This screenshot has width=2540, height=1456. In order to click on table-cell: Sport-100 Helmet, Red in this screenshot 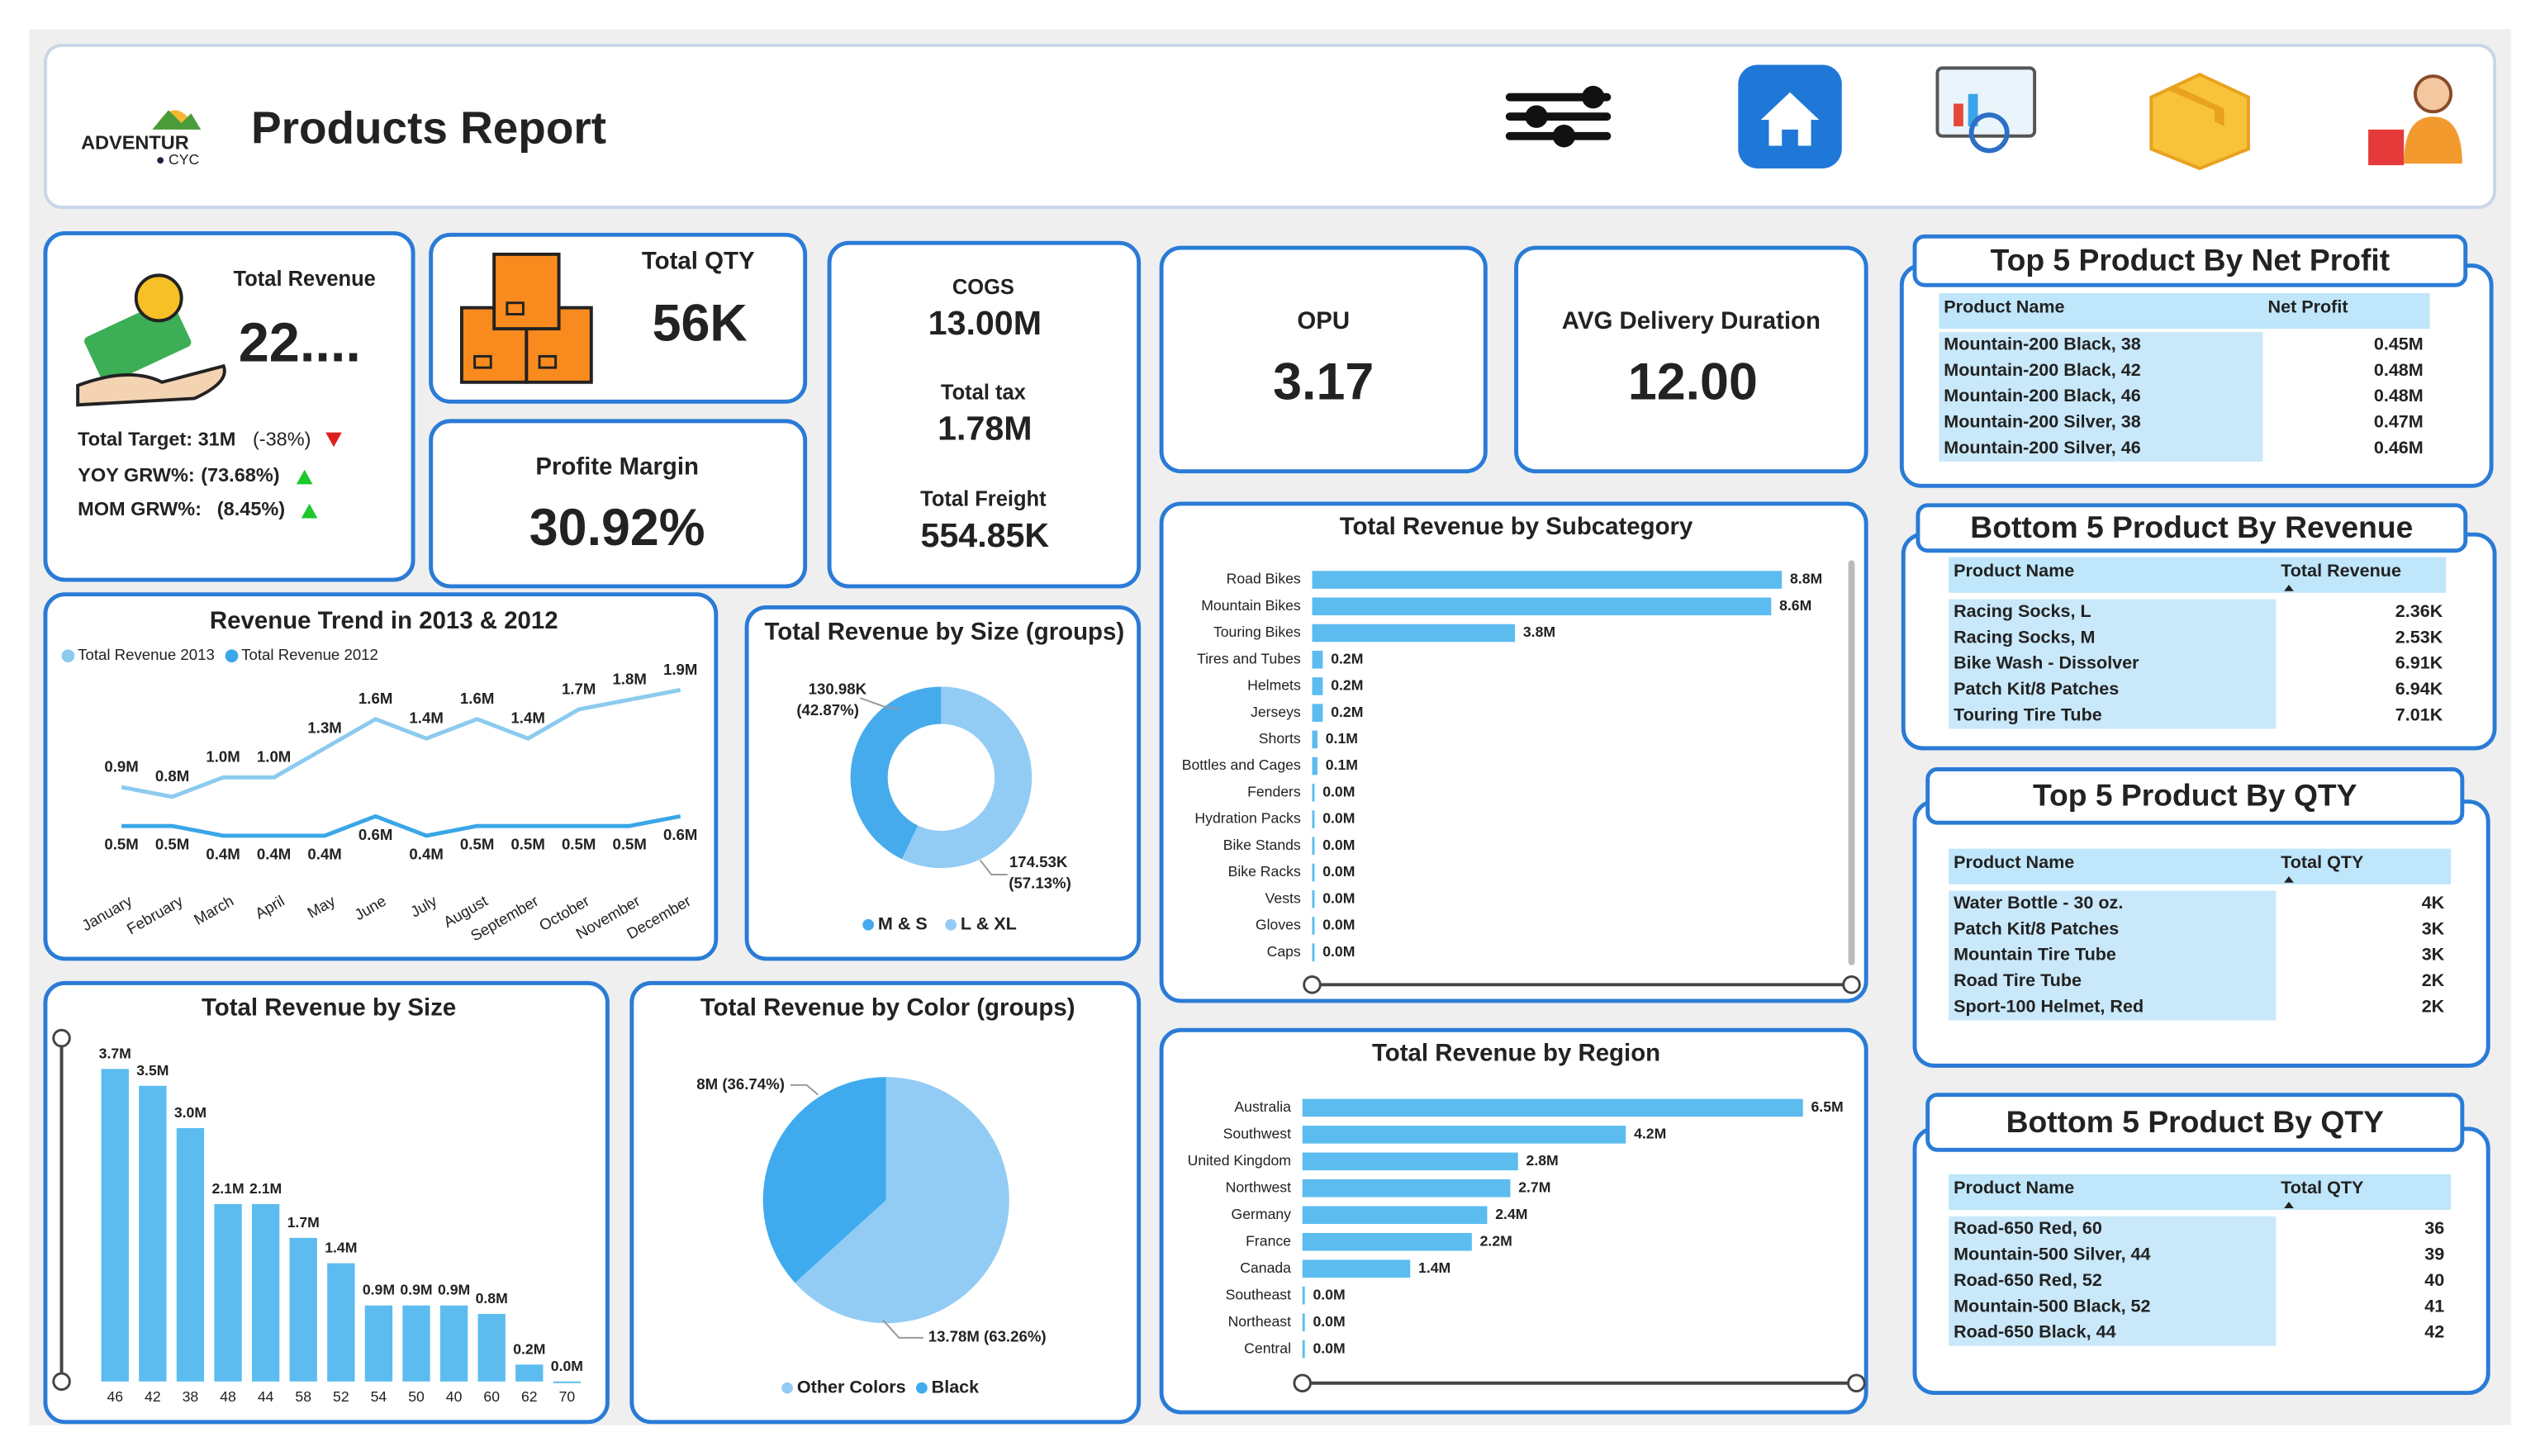, I will do `click(2049, 1005)`.